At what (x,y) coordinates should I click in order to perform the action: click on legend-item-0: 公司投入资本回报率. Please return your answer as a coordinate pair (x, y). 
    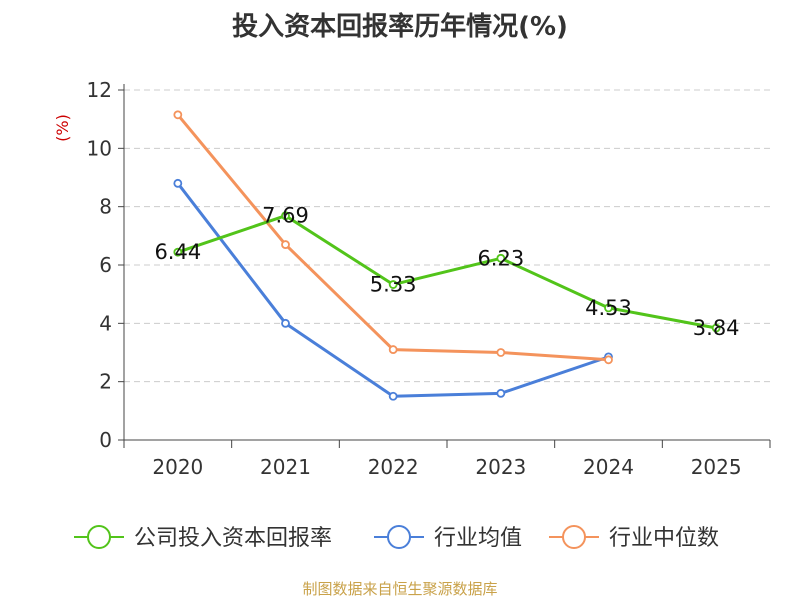
    Looking at the image, I should click on (203, 538).